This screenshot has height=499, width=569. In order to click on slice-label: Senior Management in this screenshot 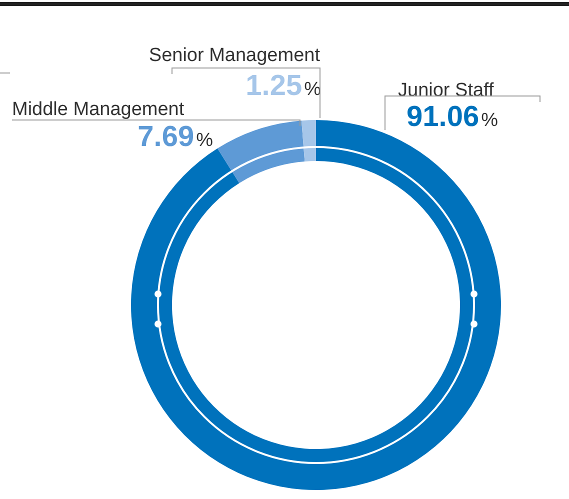, I will do `click(234, 55)`.